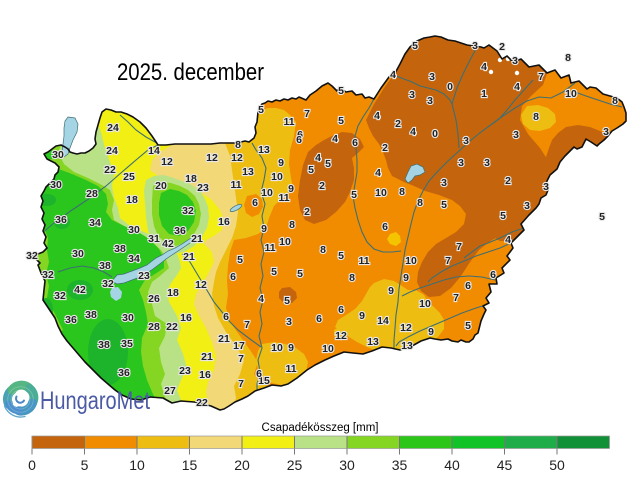 The width and height of the screenshot is (640, 480). What do you see at coordinates (92, 194) in the screenshot?
I see `svg-text: 28` at bounding box center [92, 194].